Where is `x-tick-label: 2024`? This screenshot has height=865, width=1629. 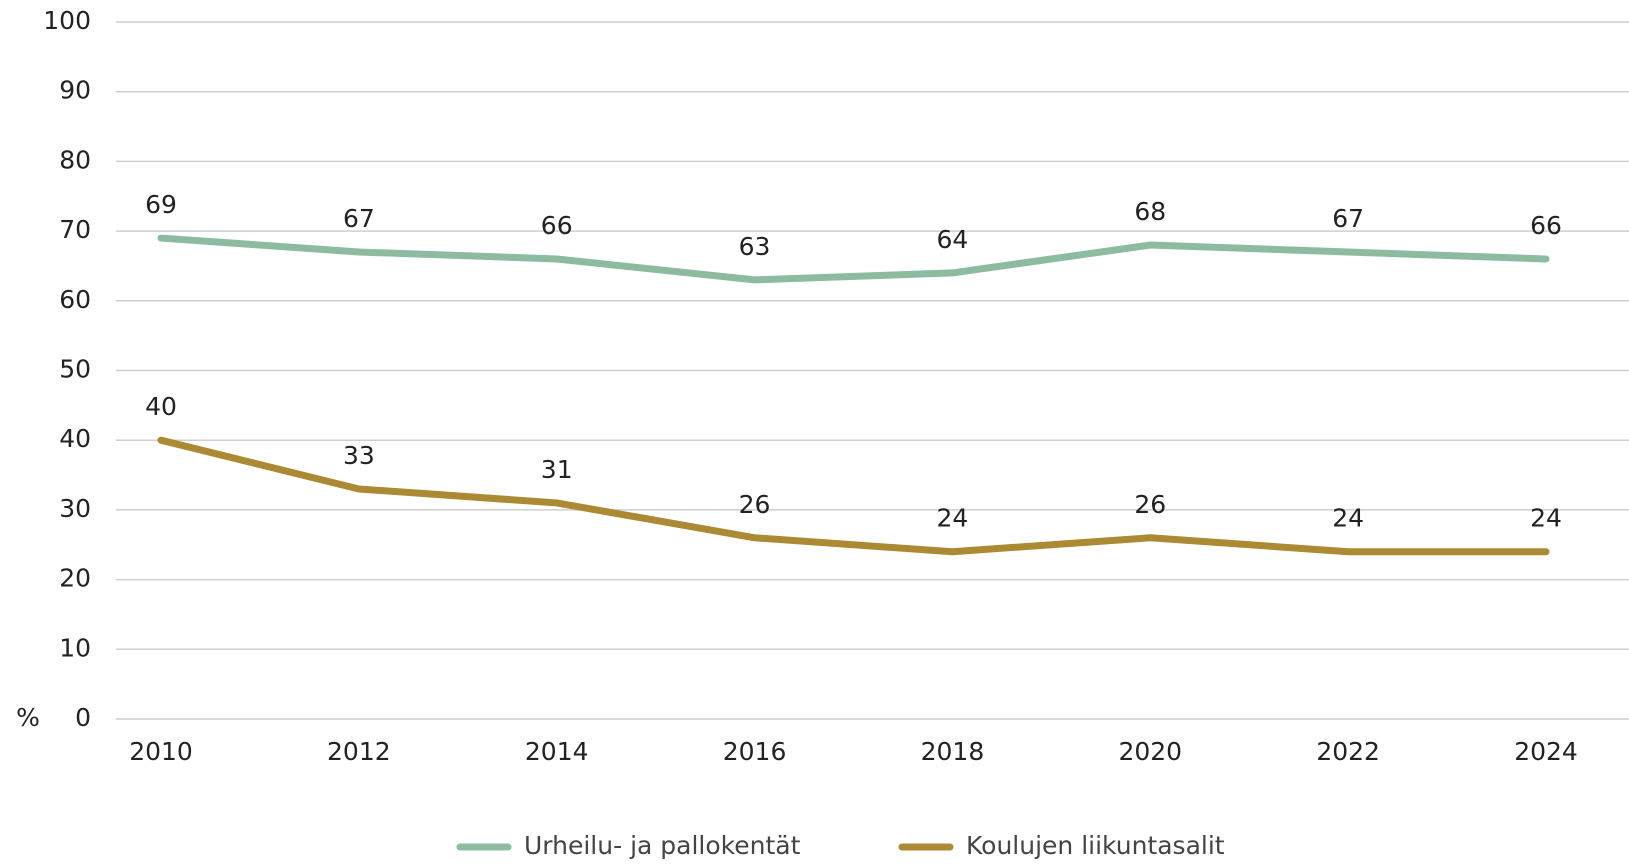
x-tick-label: 2024 is located at coordinates (1546, 751).